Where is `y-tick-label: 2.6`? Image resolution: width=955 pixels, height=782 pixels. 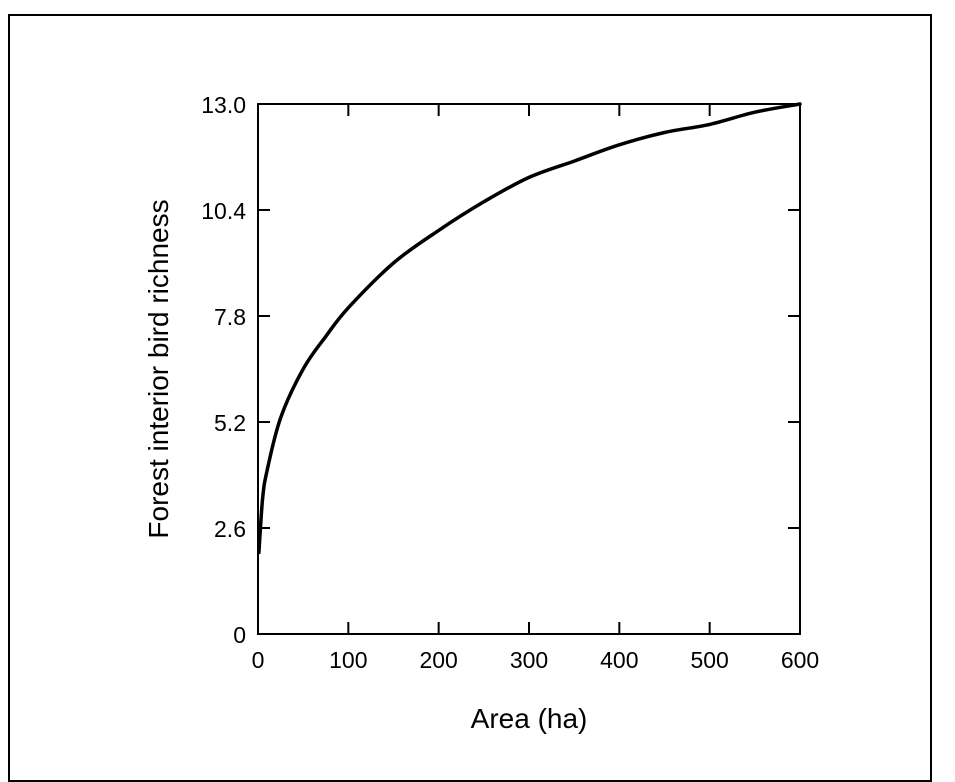
y-tick-label: 2.6 is located at coordinates (230, 529).